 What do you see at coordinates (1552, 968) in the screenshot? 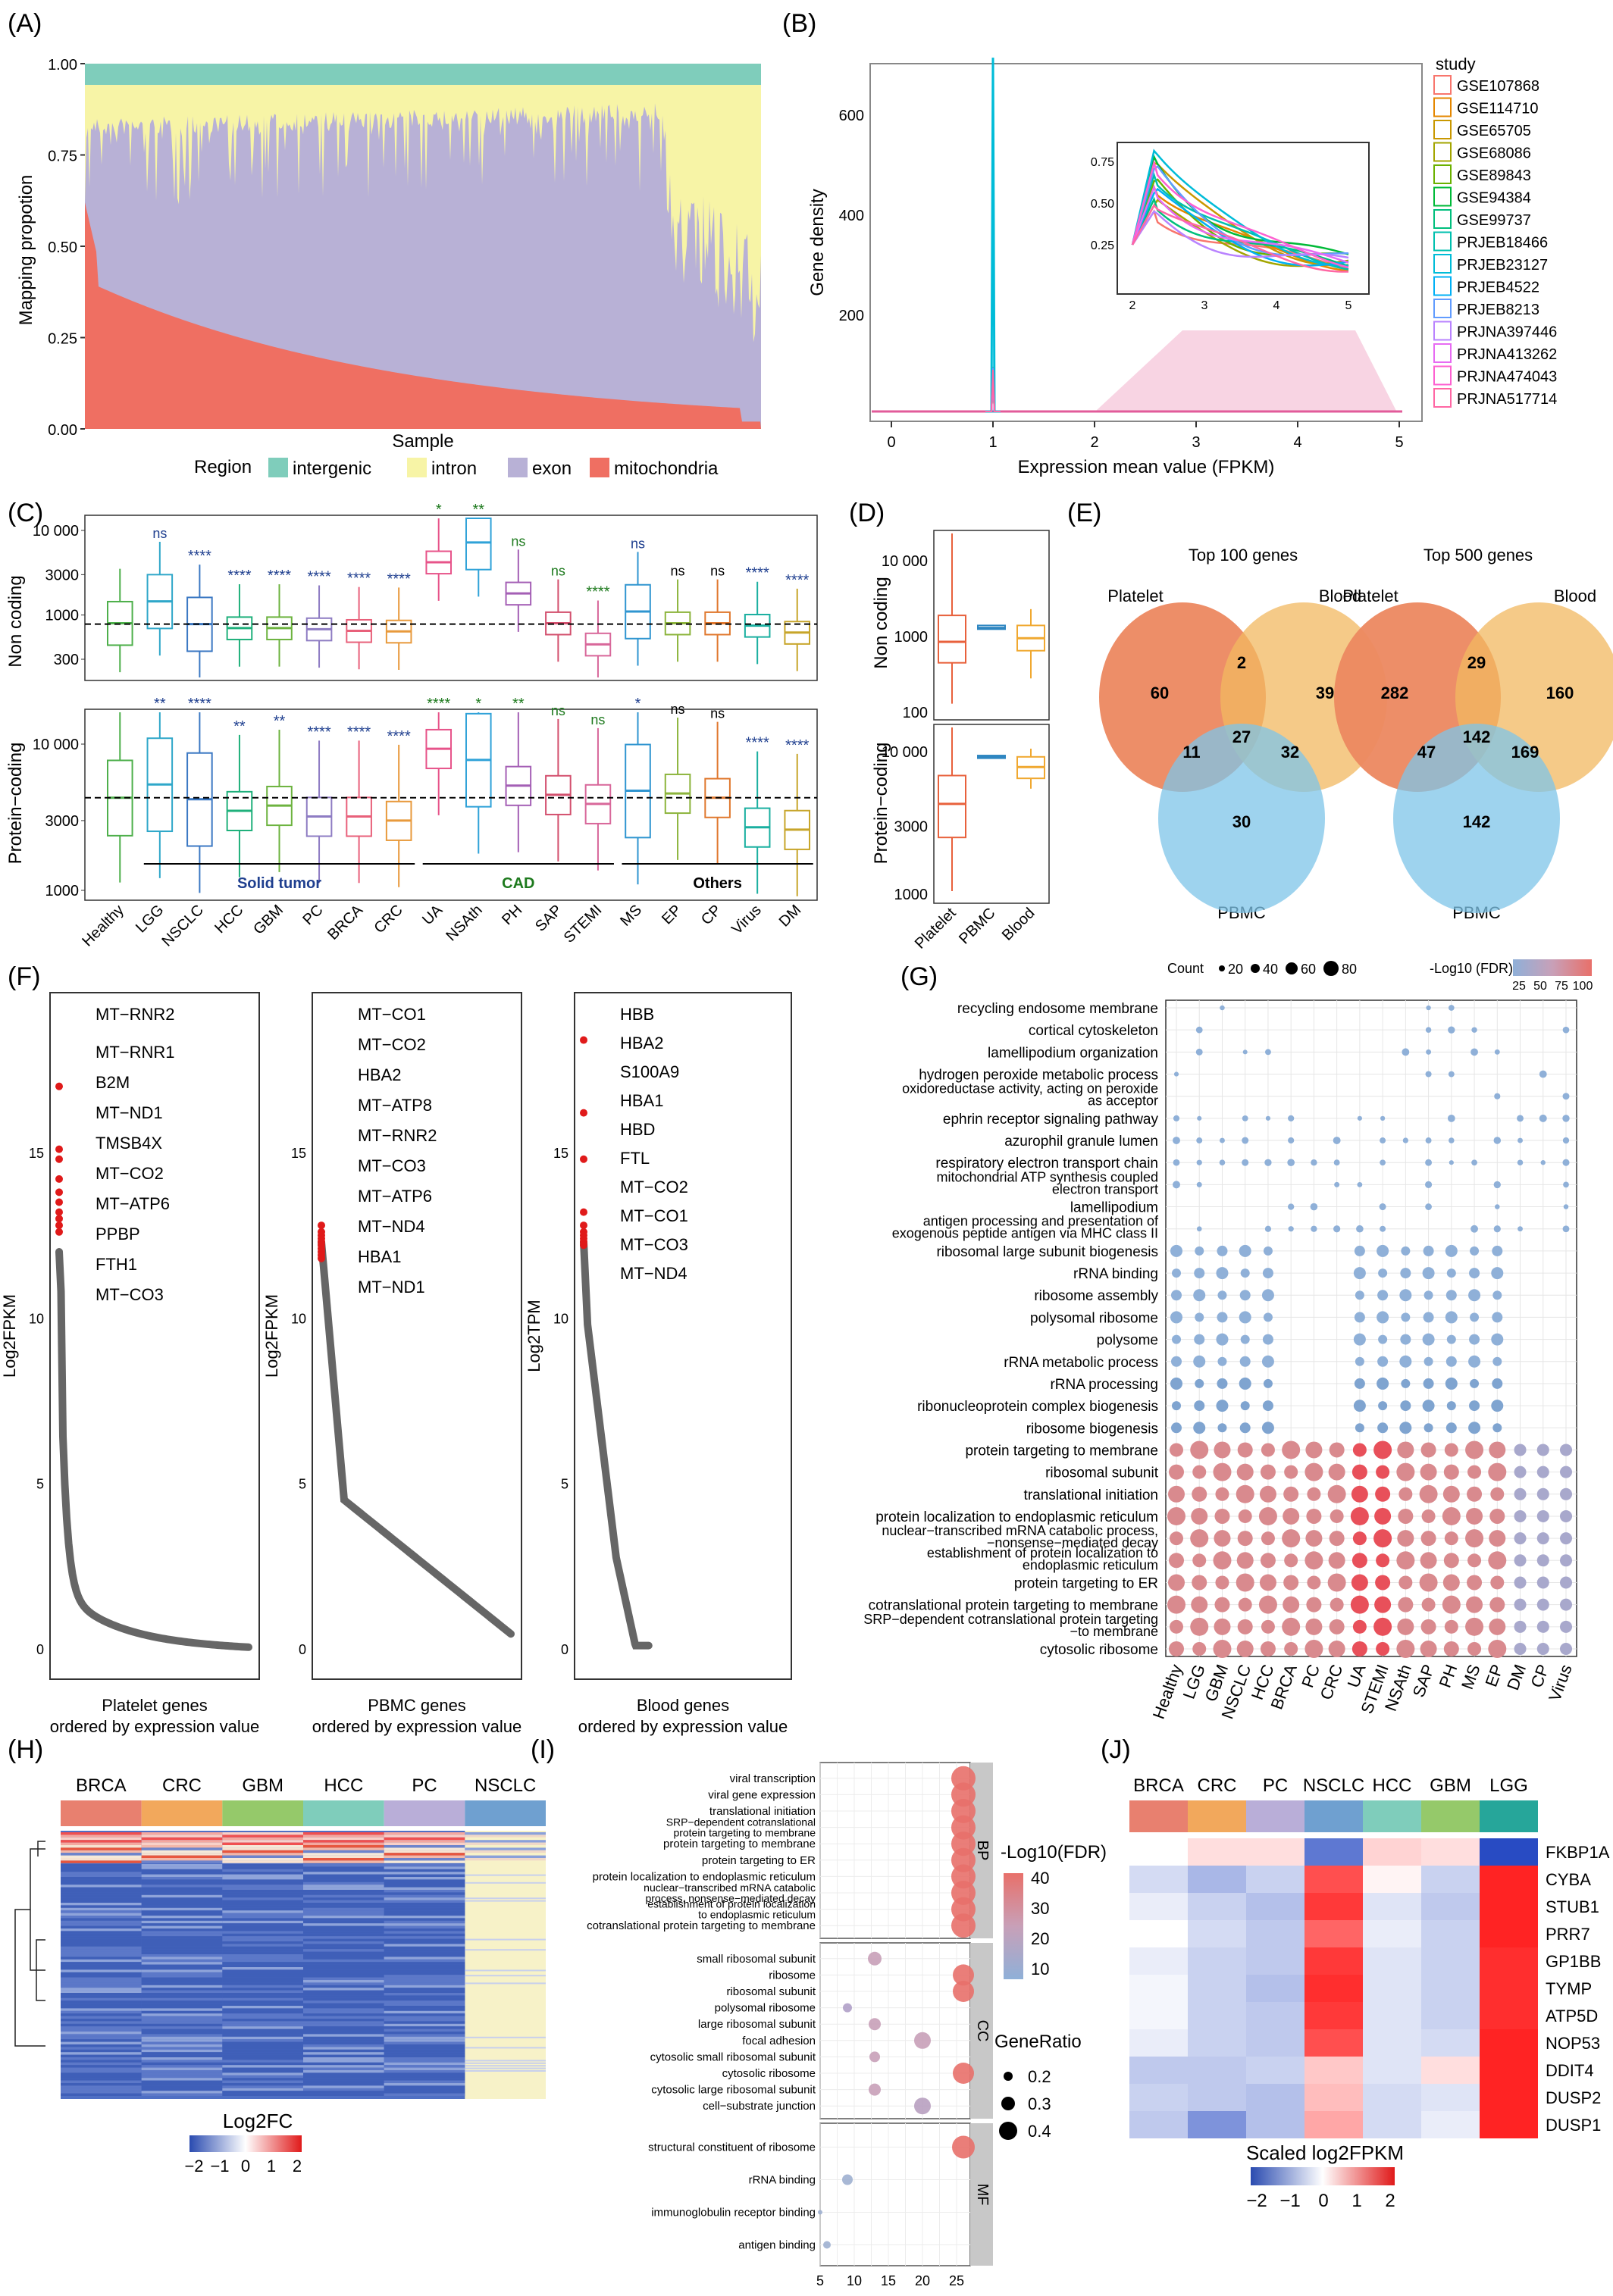
I see `g-fdr-colorbar` at bounding box center [1552, 968].